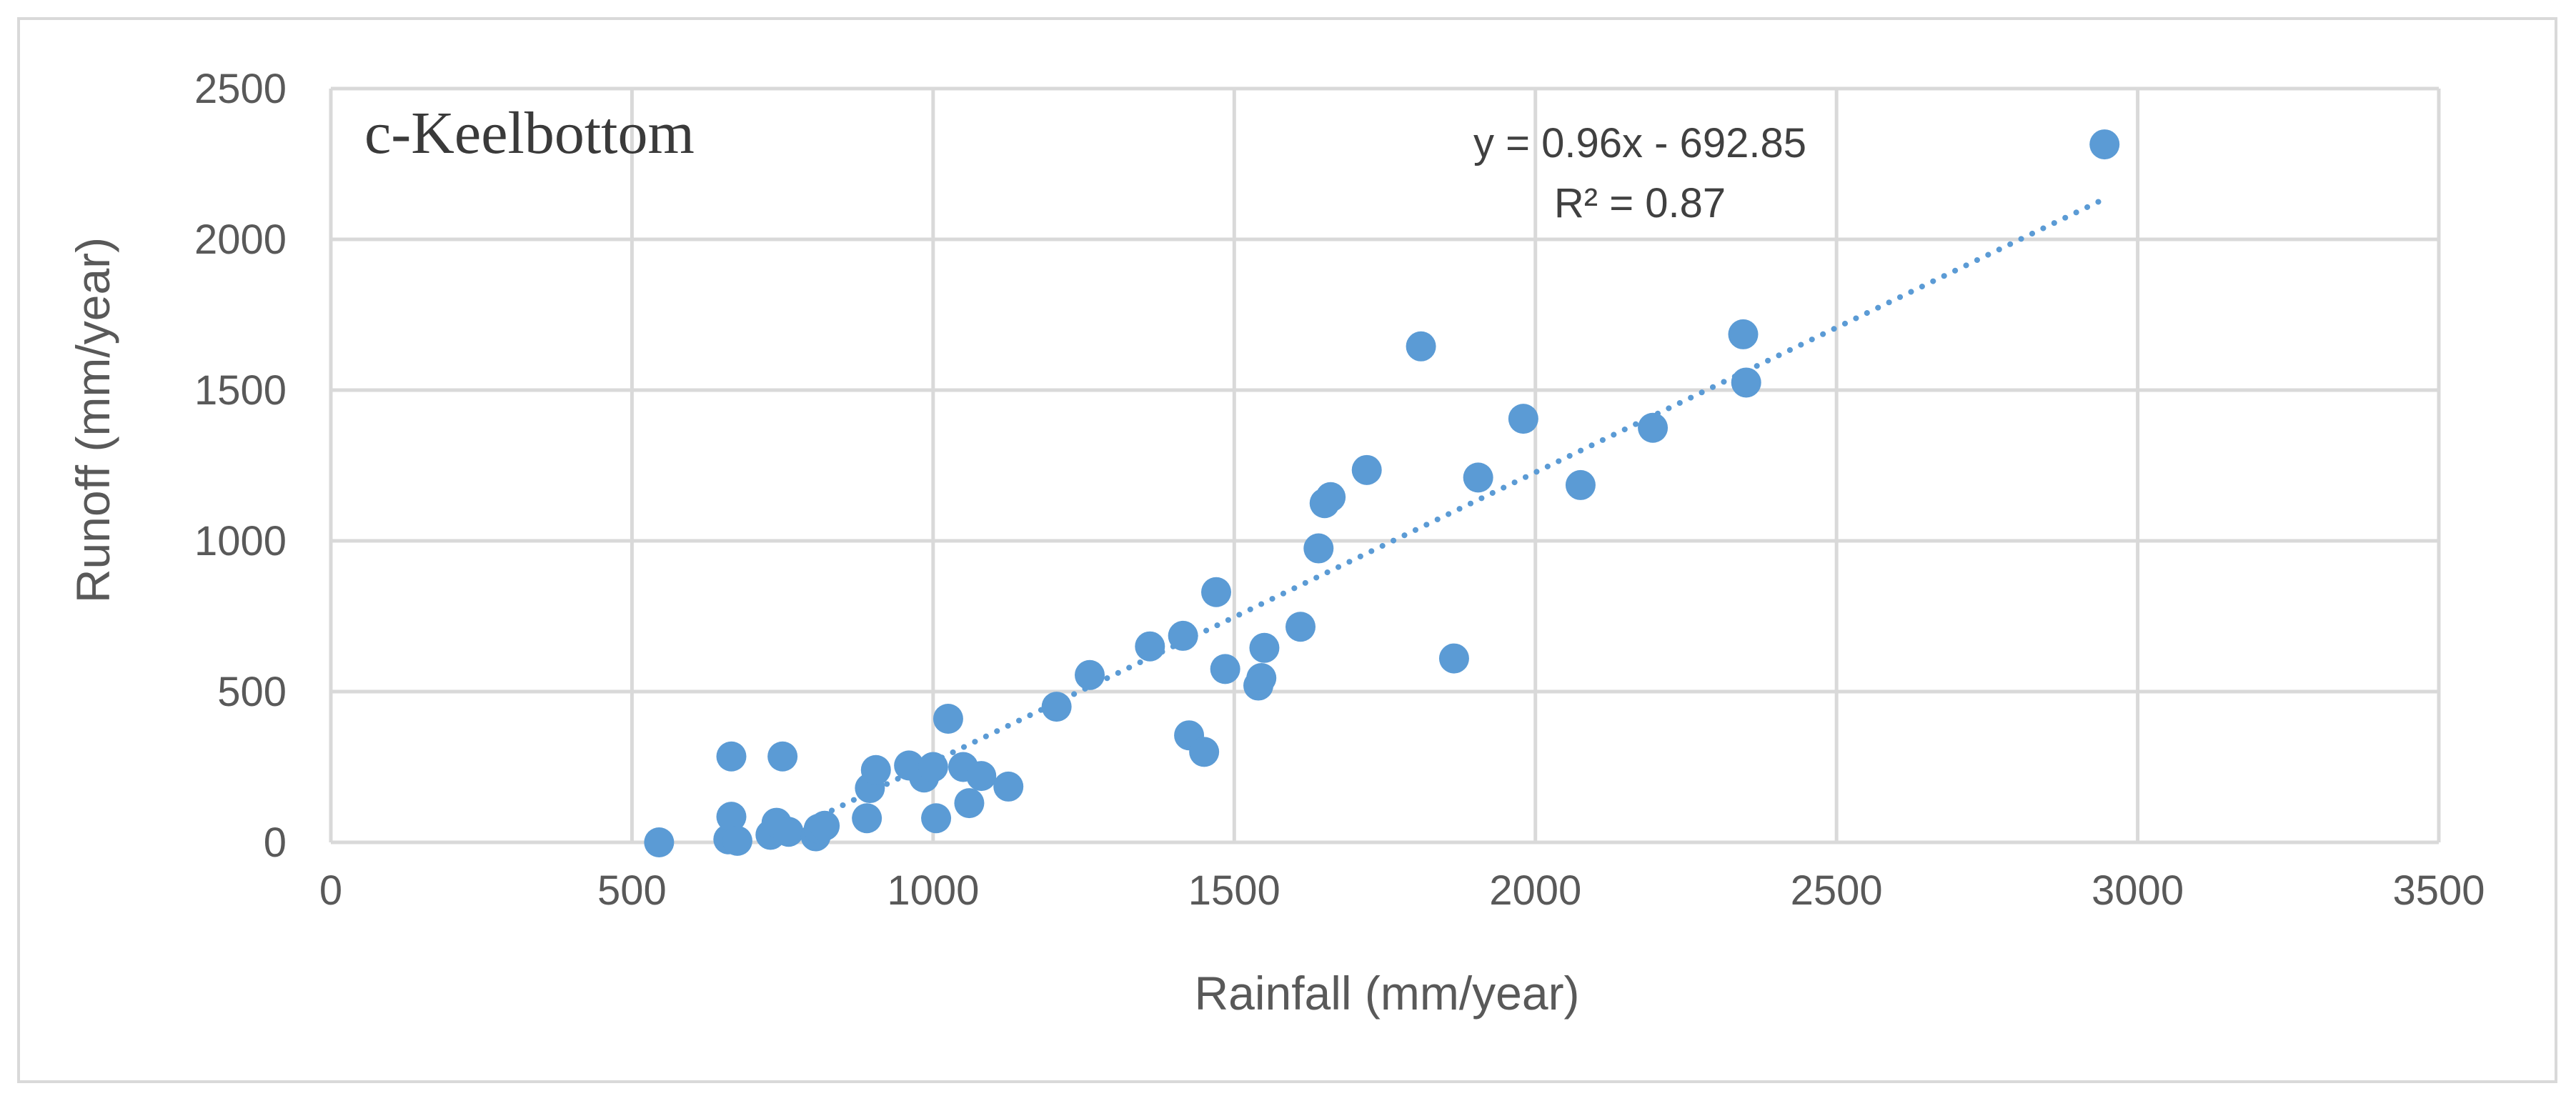  I want to click on x-tick-label-1000: 1000, so click(933, 890).